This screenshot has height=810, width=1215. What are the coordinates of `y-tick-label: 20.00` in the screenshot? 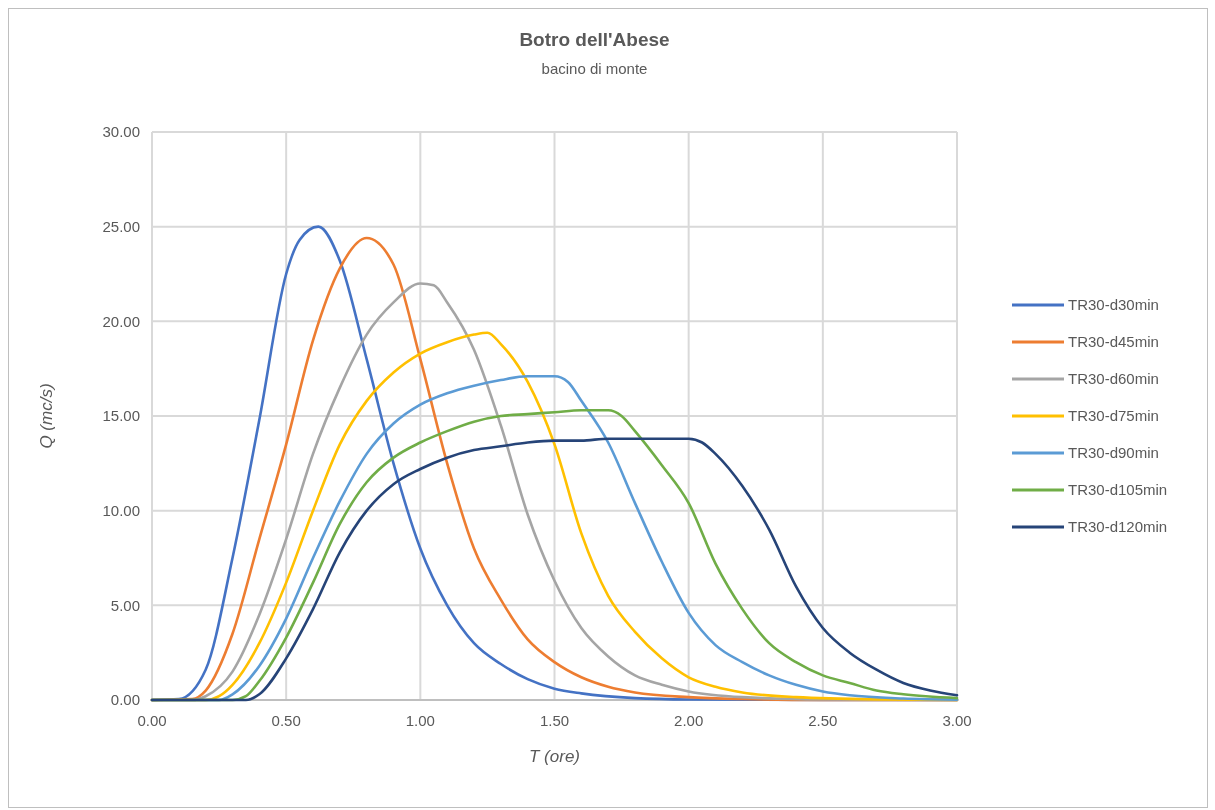 It's located at (121, 321).